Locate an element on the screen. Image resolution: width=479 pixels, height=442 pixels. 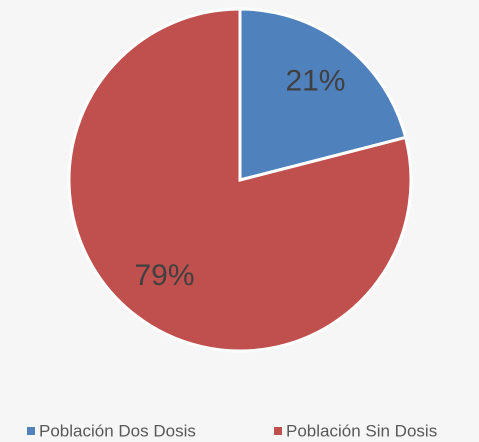
data-label: 79% is located at coordinates (165, 275).